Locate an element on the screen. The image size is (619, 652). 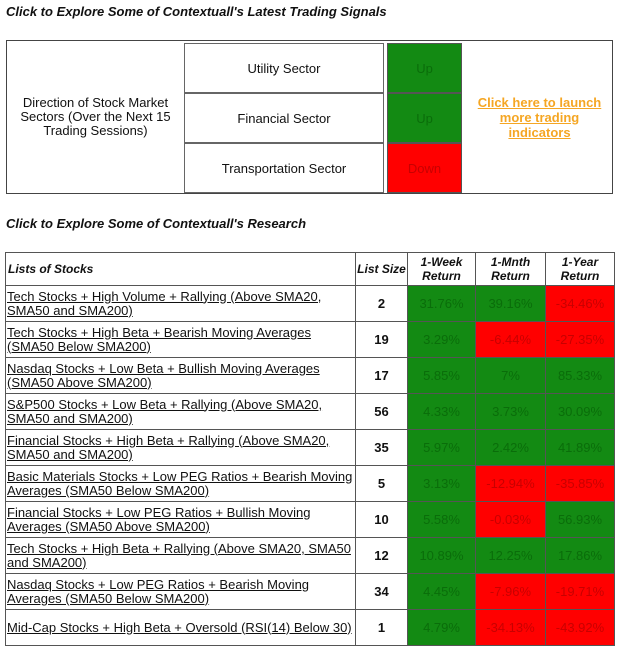
month-return-cell: -7.96% is located at coordinates (510, 591).